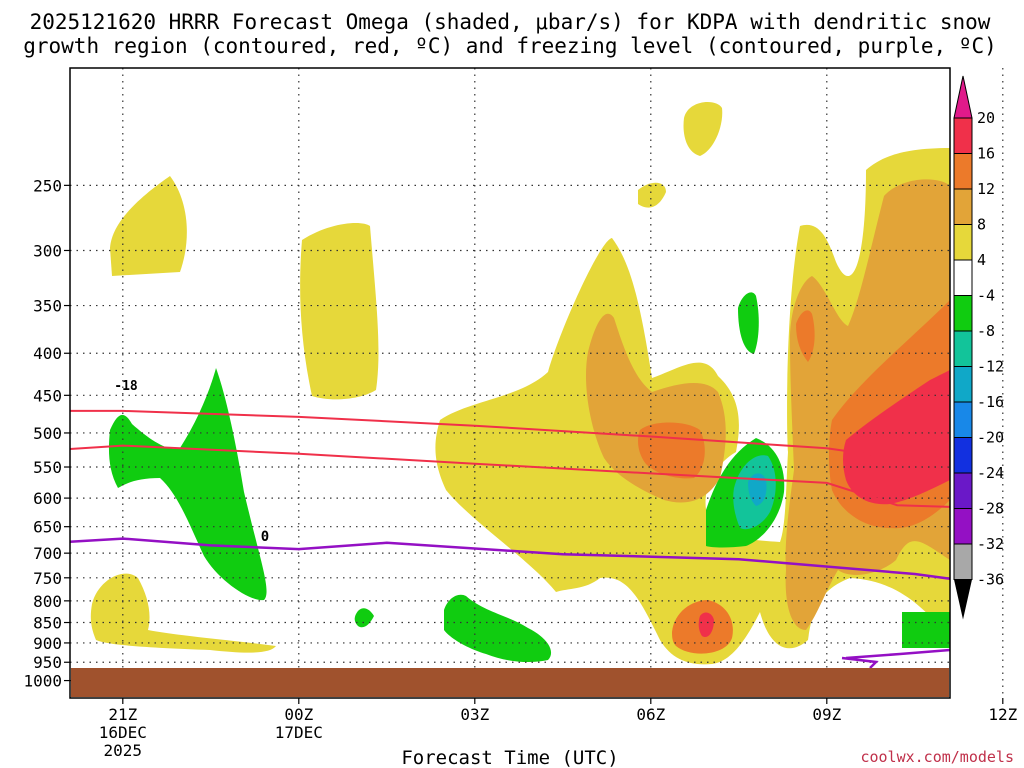  What do you see at coordinates (123, 750) in the screenshot?
I see `x-tick-year: 2025` at bounding box center [123, 750].